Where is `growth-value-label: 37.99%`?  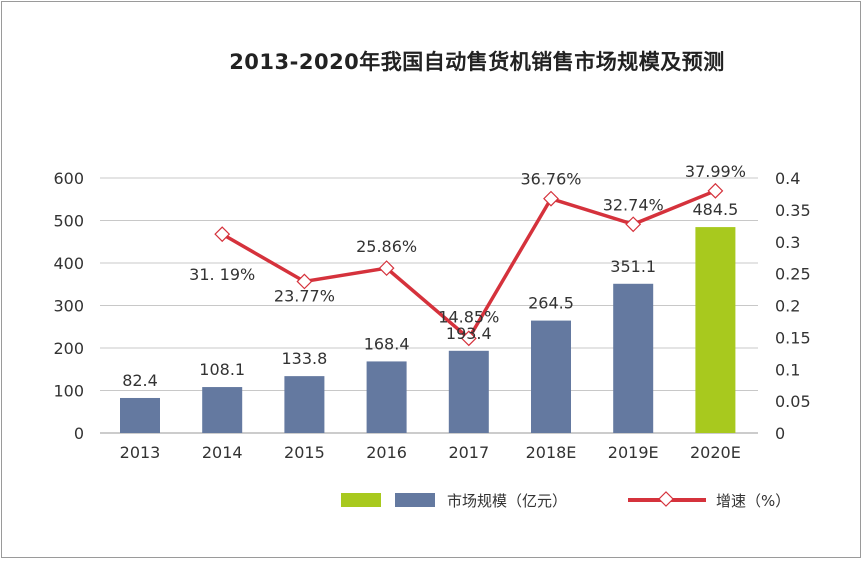 growth-value-label: 37.99% is located at coordinates (715, 171).